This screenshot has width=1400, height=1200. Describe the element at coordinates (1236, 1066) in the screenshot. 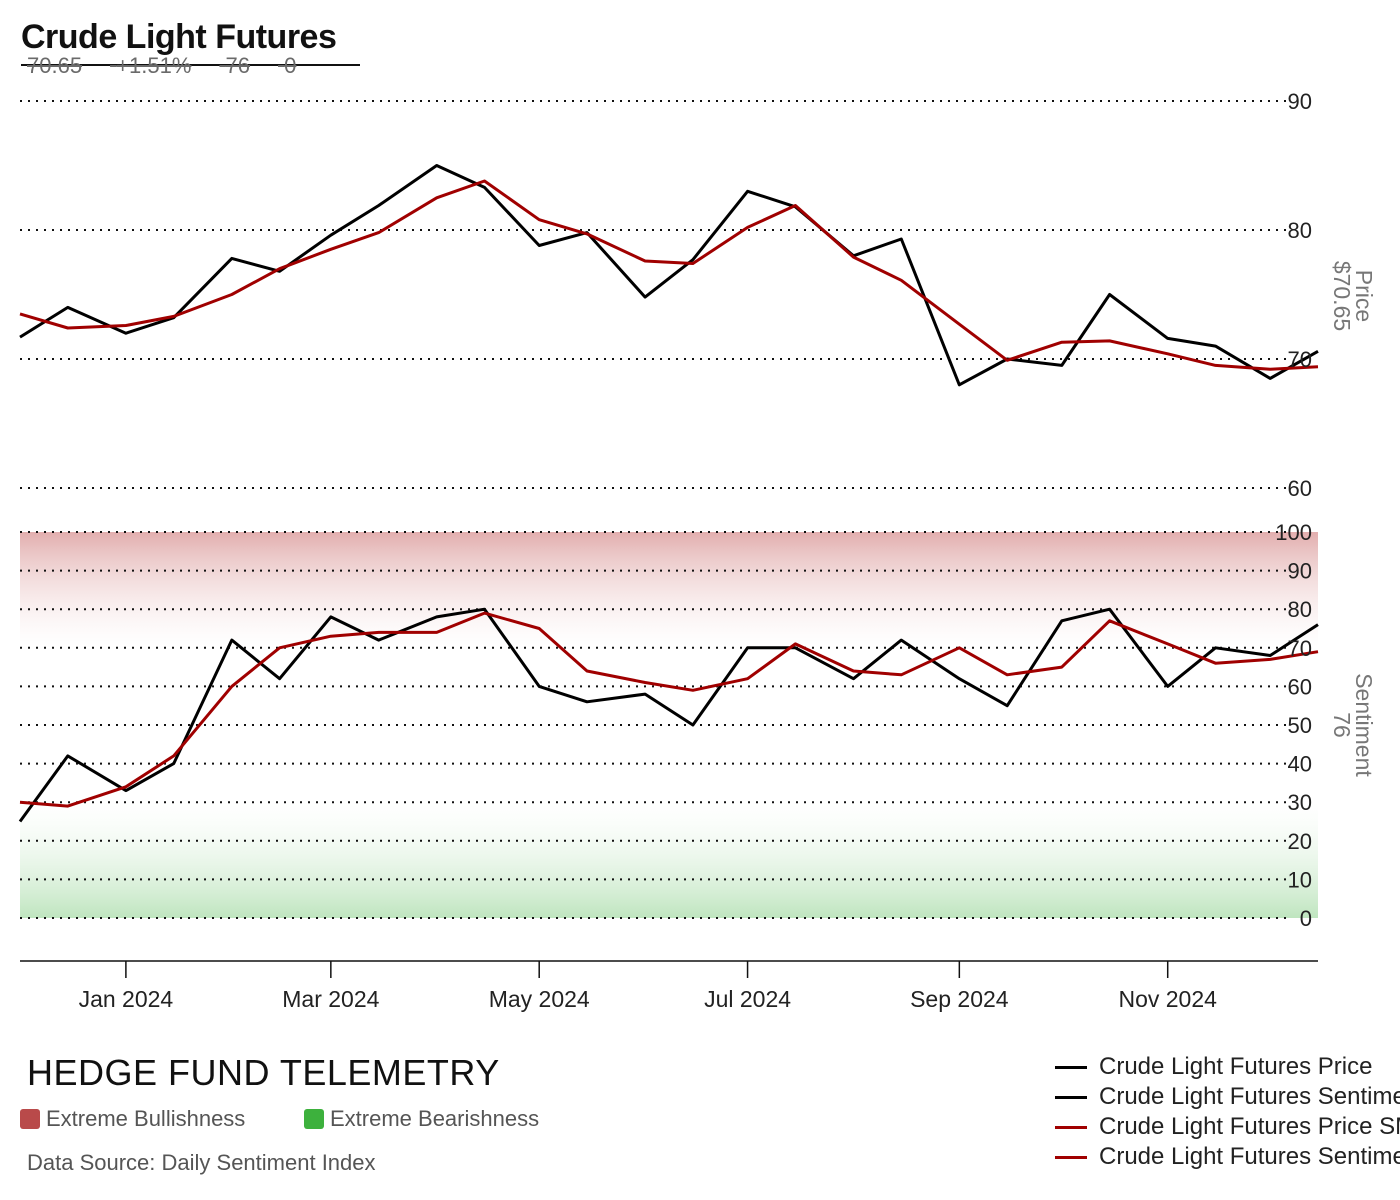

I see `legend-label-price: Crude Light Futures Price` at that location.